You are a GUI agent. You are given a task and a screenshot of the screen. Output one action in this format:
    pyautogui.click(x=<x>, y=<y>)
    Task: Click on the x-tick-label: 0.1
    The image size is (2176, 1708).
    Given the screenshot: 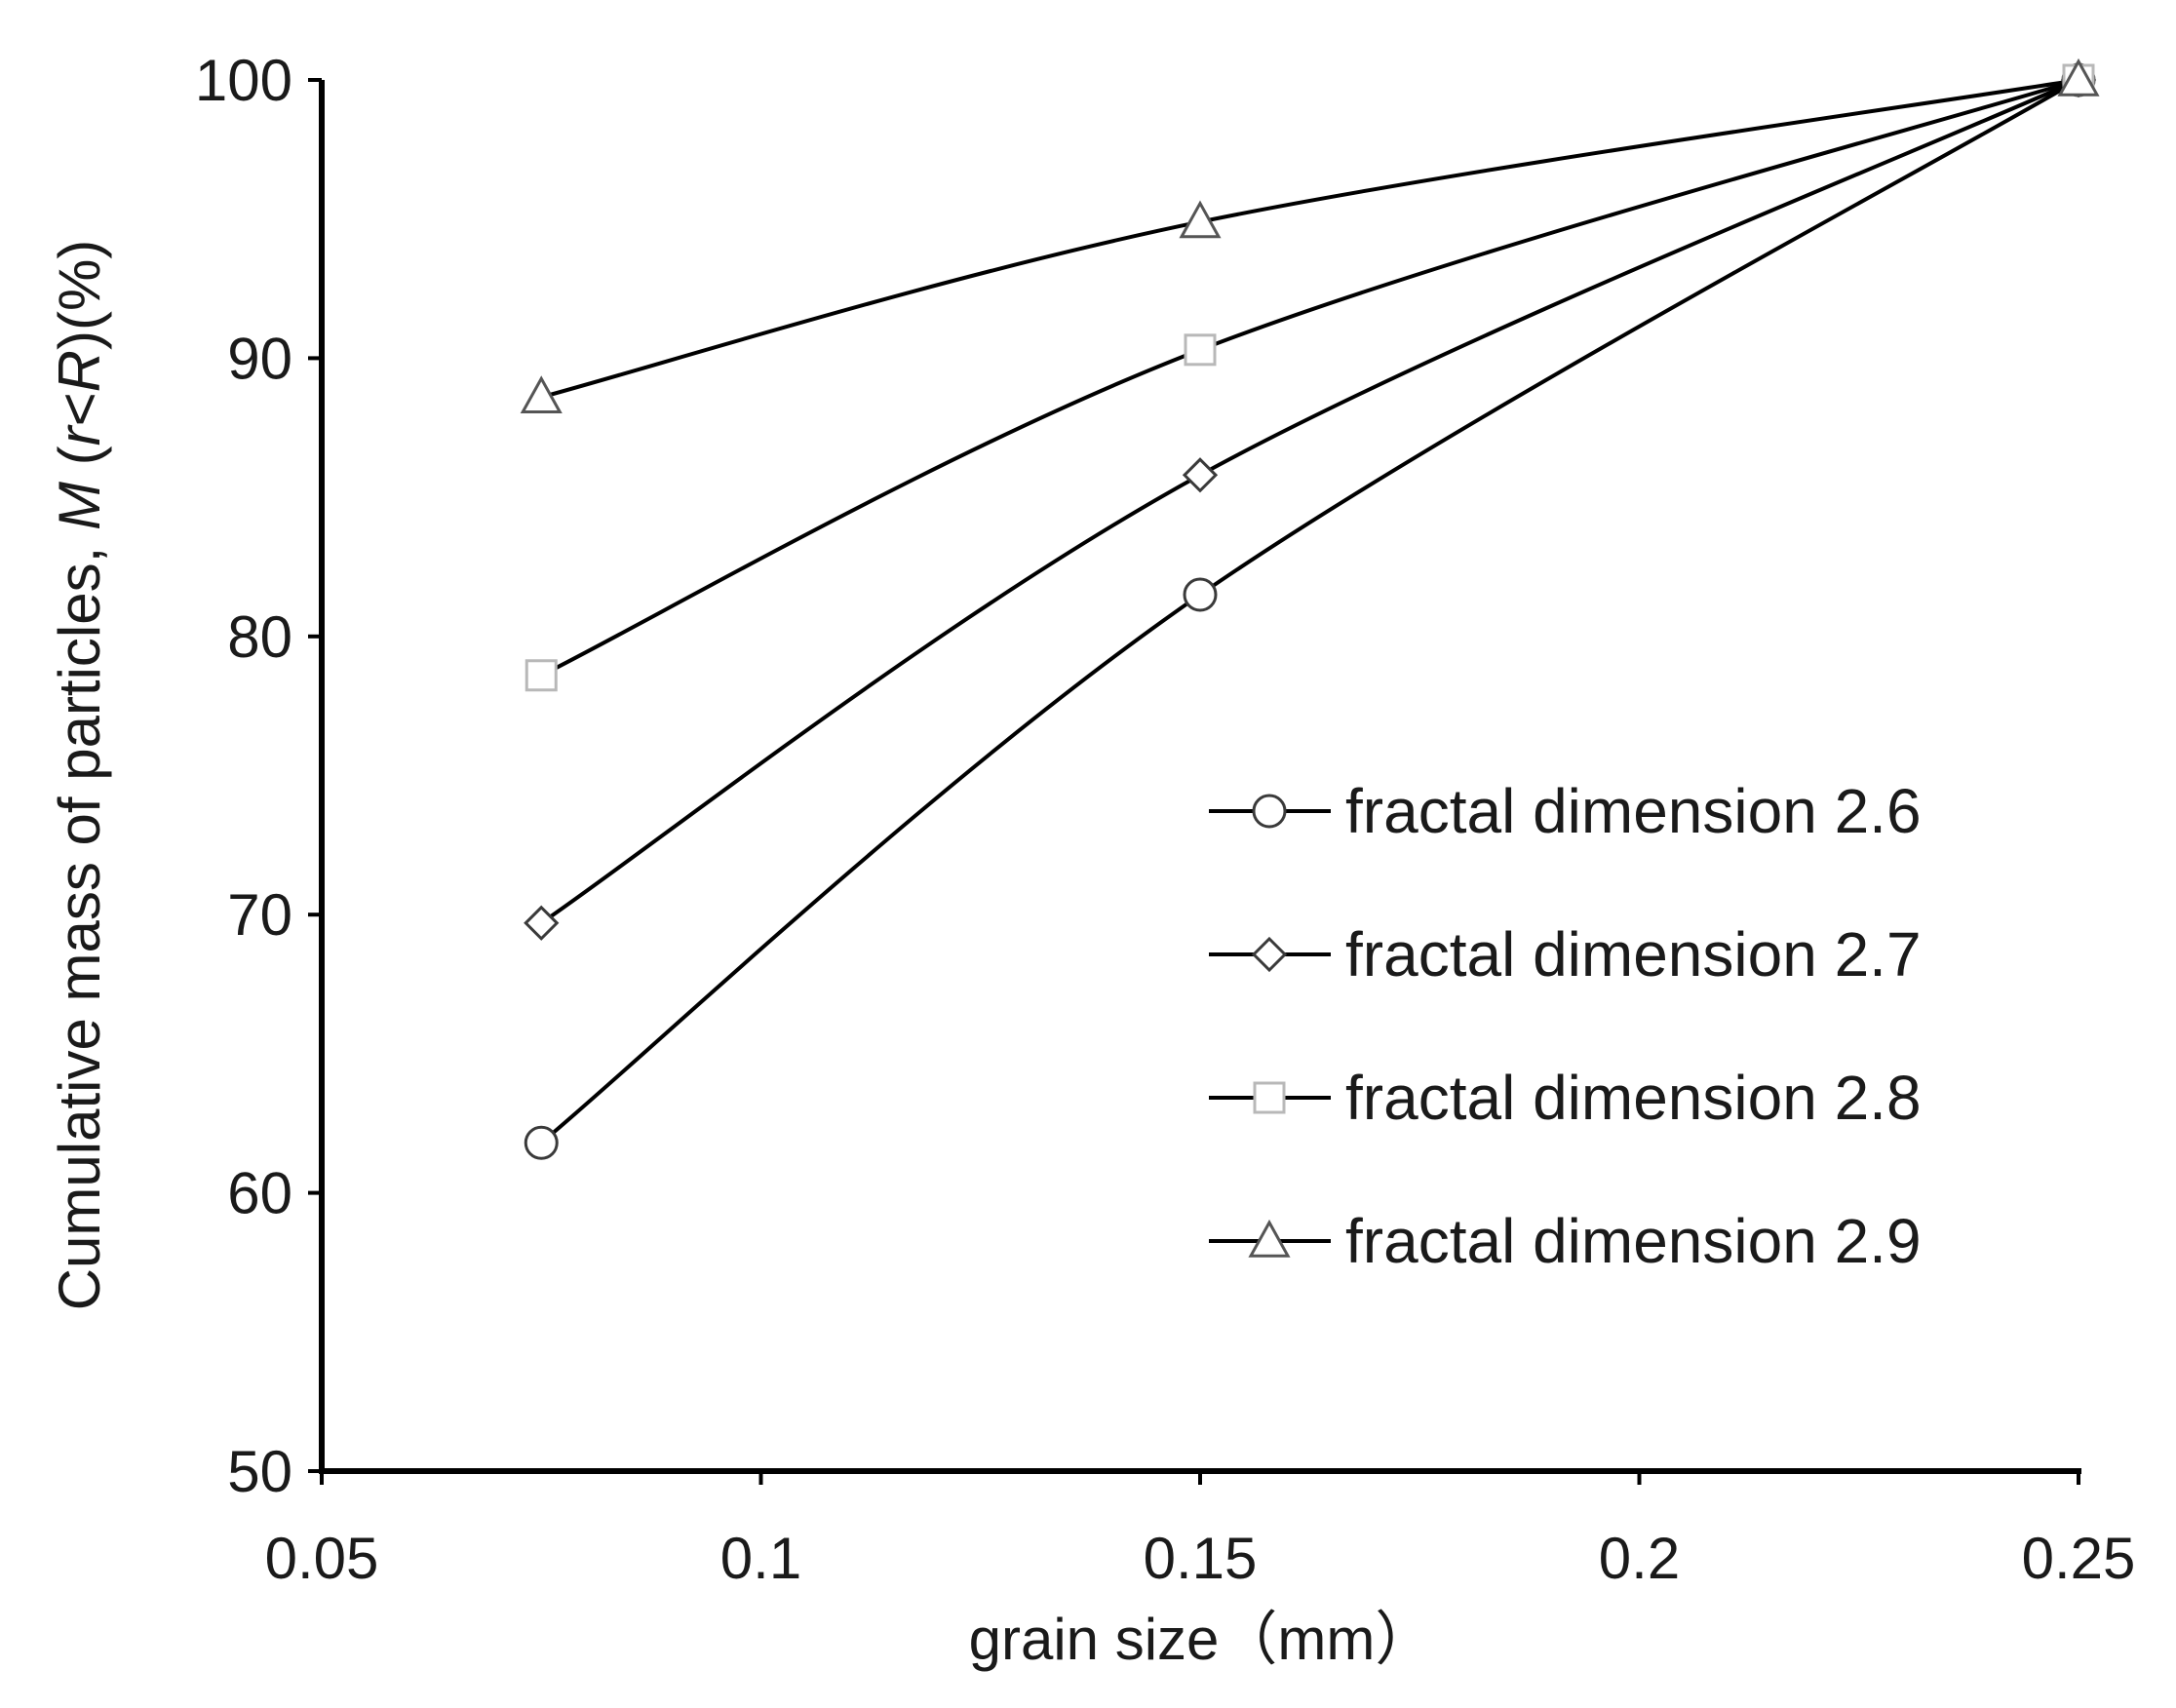 What is the action you would take?
    pyautogui.click(x=760, y=1558)
    